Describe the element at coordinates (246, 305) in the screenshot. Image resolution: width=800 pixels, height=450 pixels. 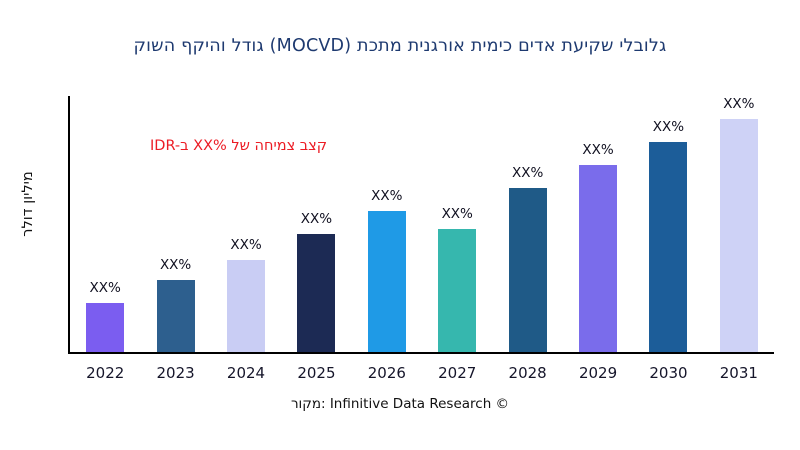
I see `bar-2024` at that location.